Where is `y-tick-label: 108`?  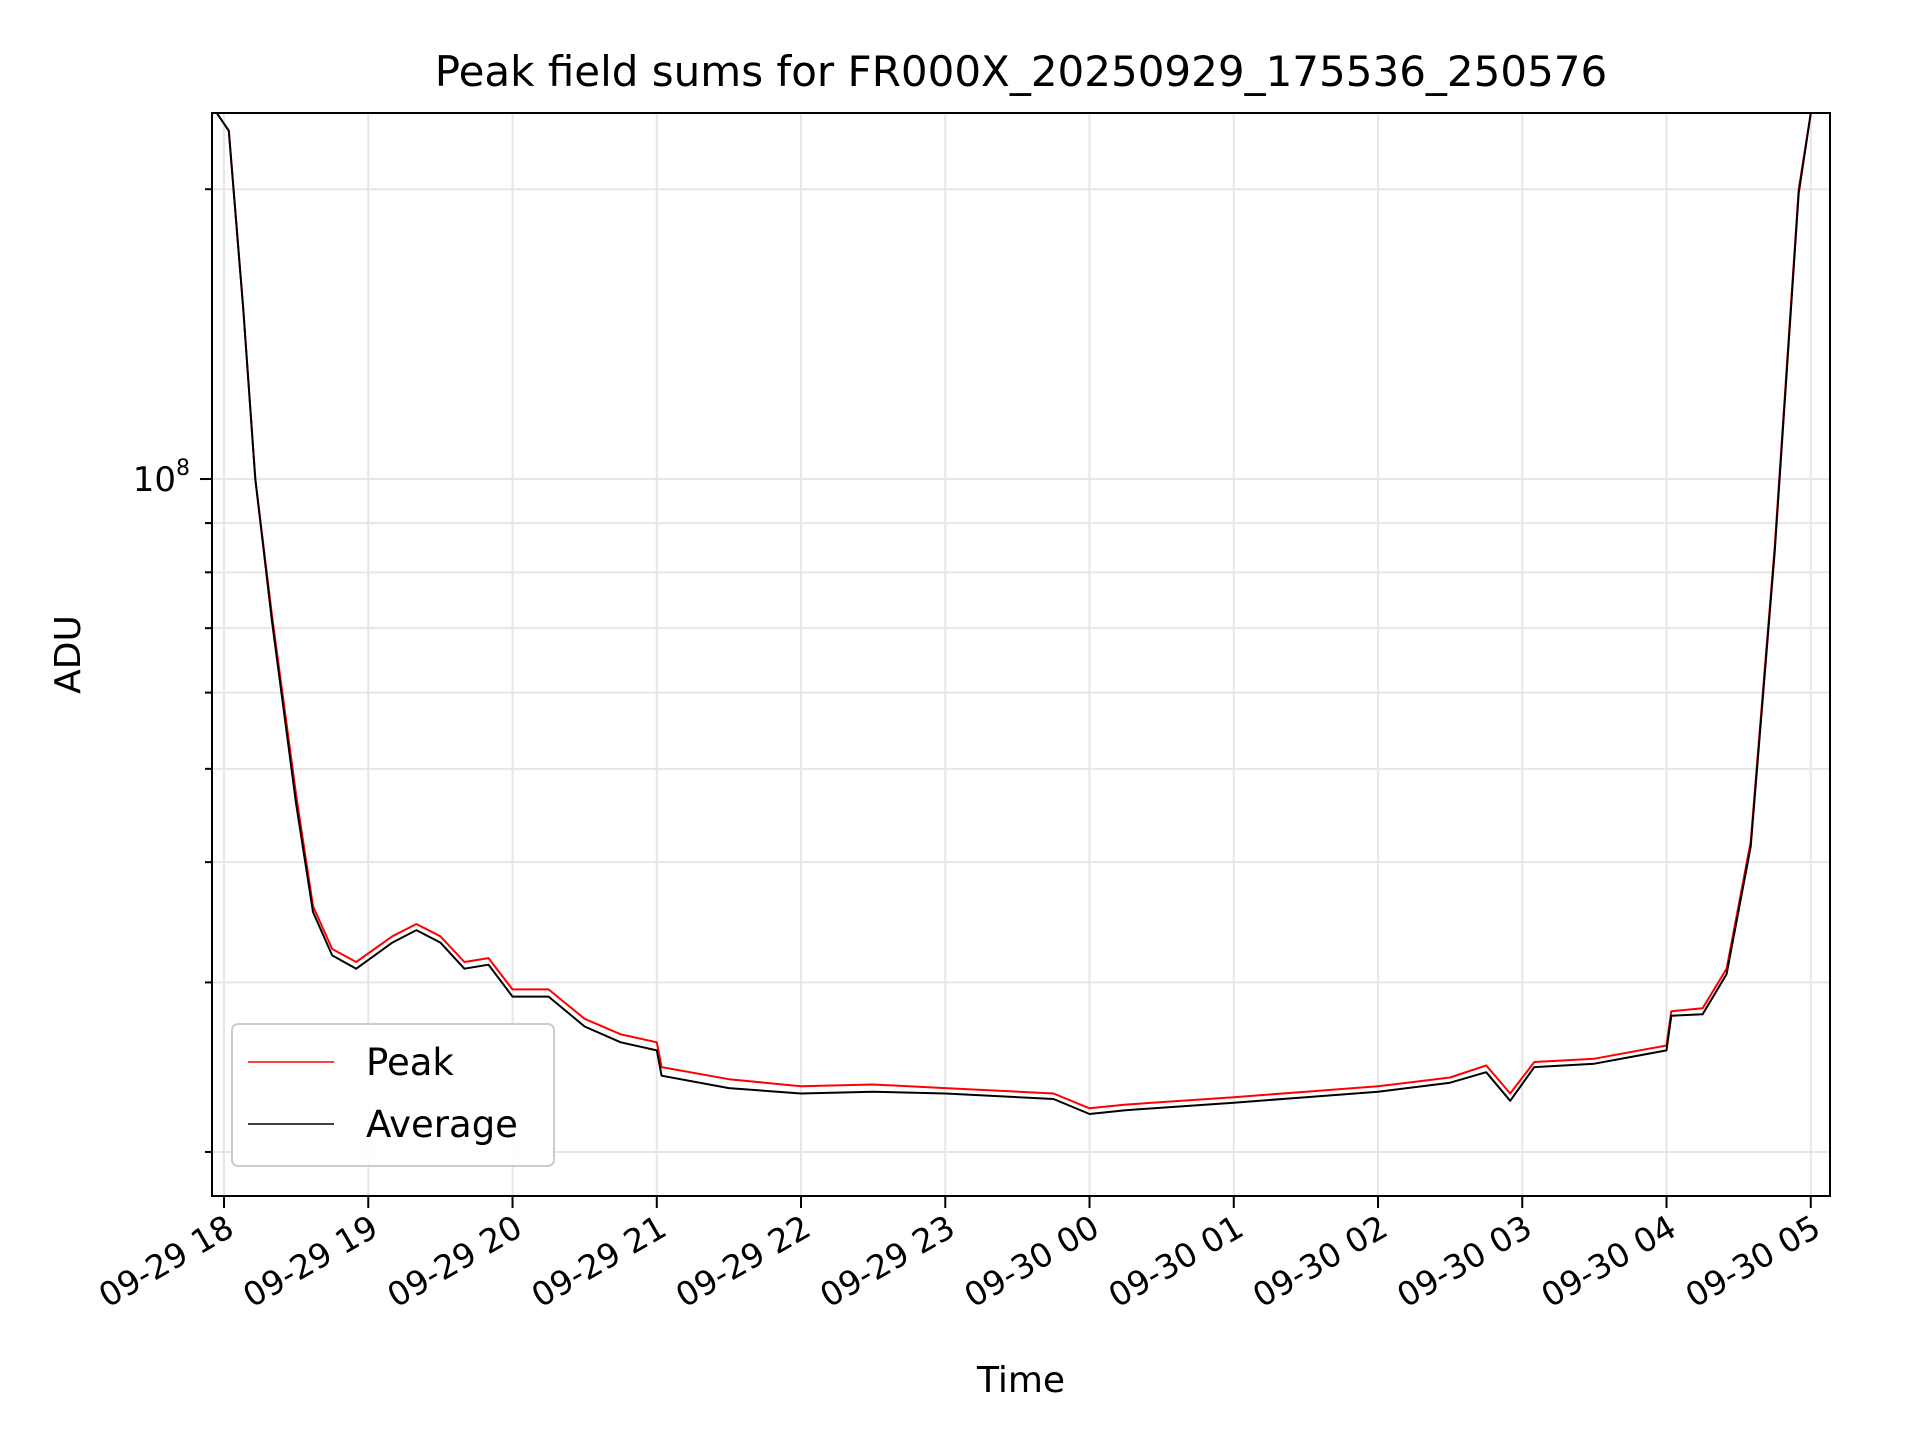
y-tick-label: 108 is located at coordinates (161, 478).